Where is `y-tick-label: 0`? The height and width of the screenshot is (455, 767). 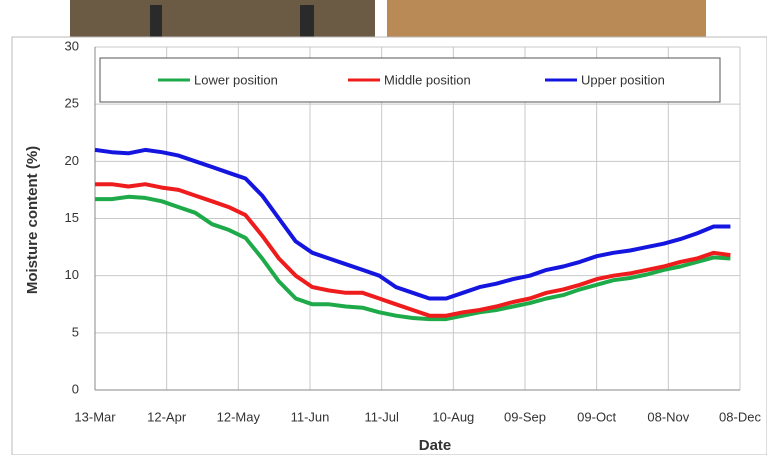
y-tick-label: 0 is located at coordinates (75, 388).